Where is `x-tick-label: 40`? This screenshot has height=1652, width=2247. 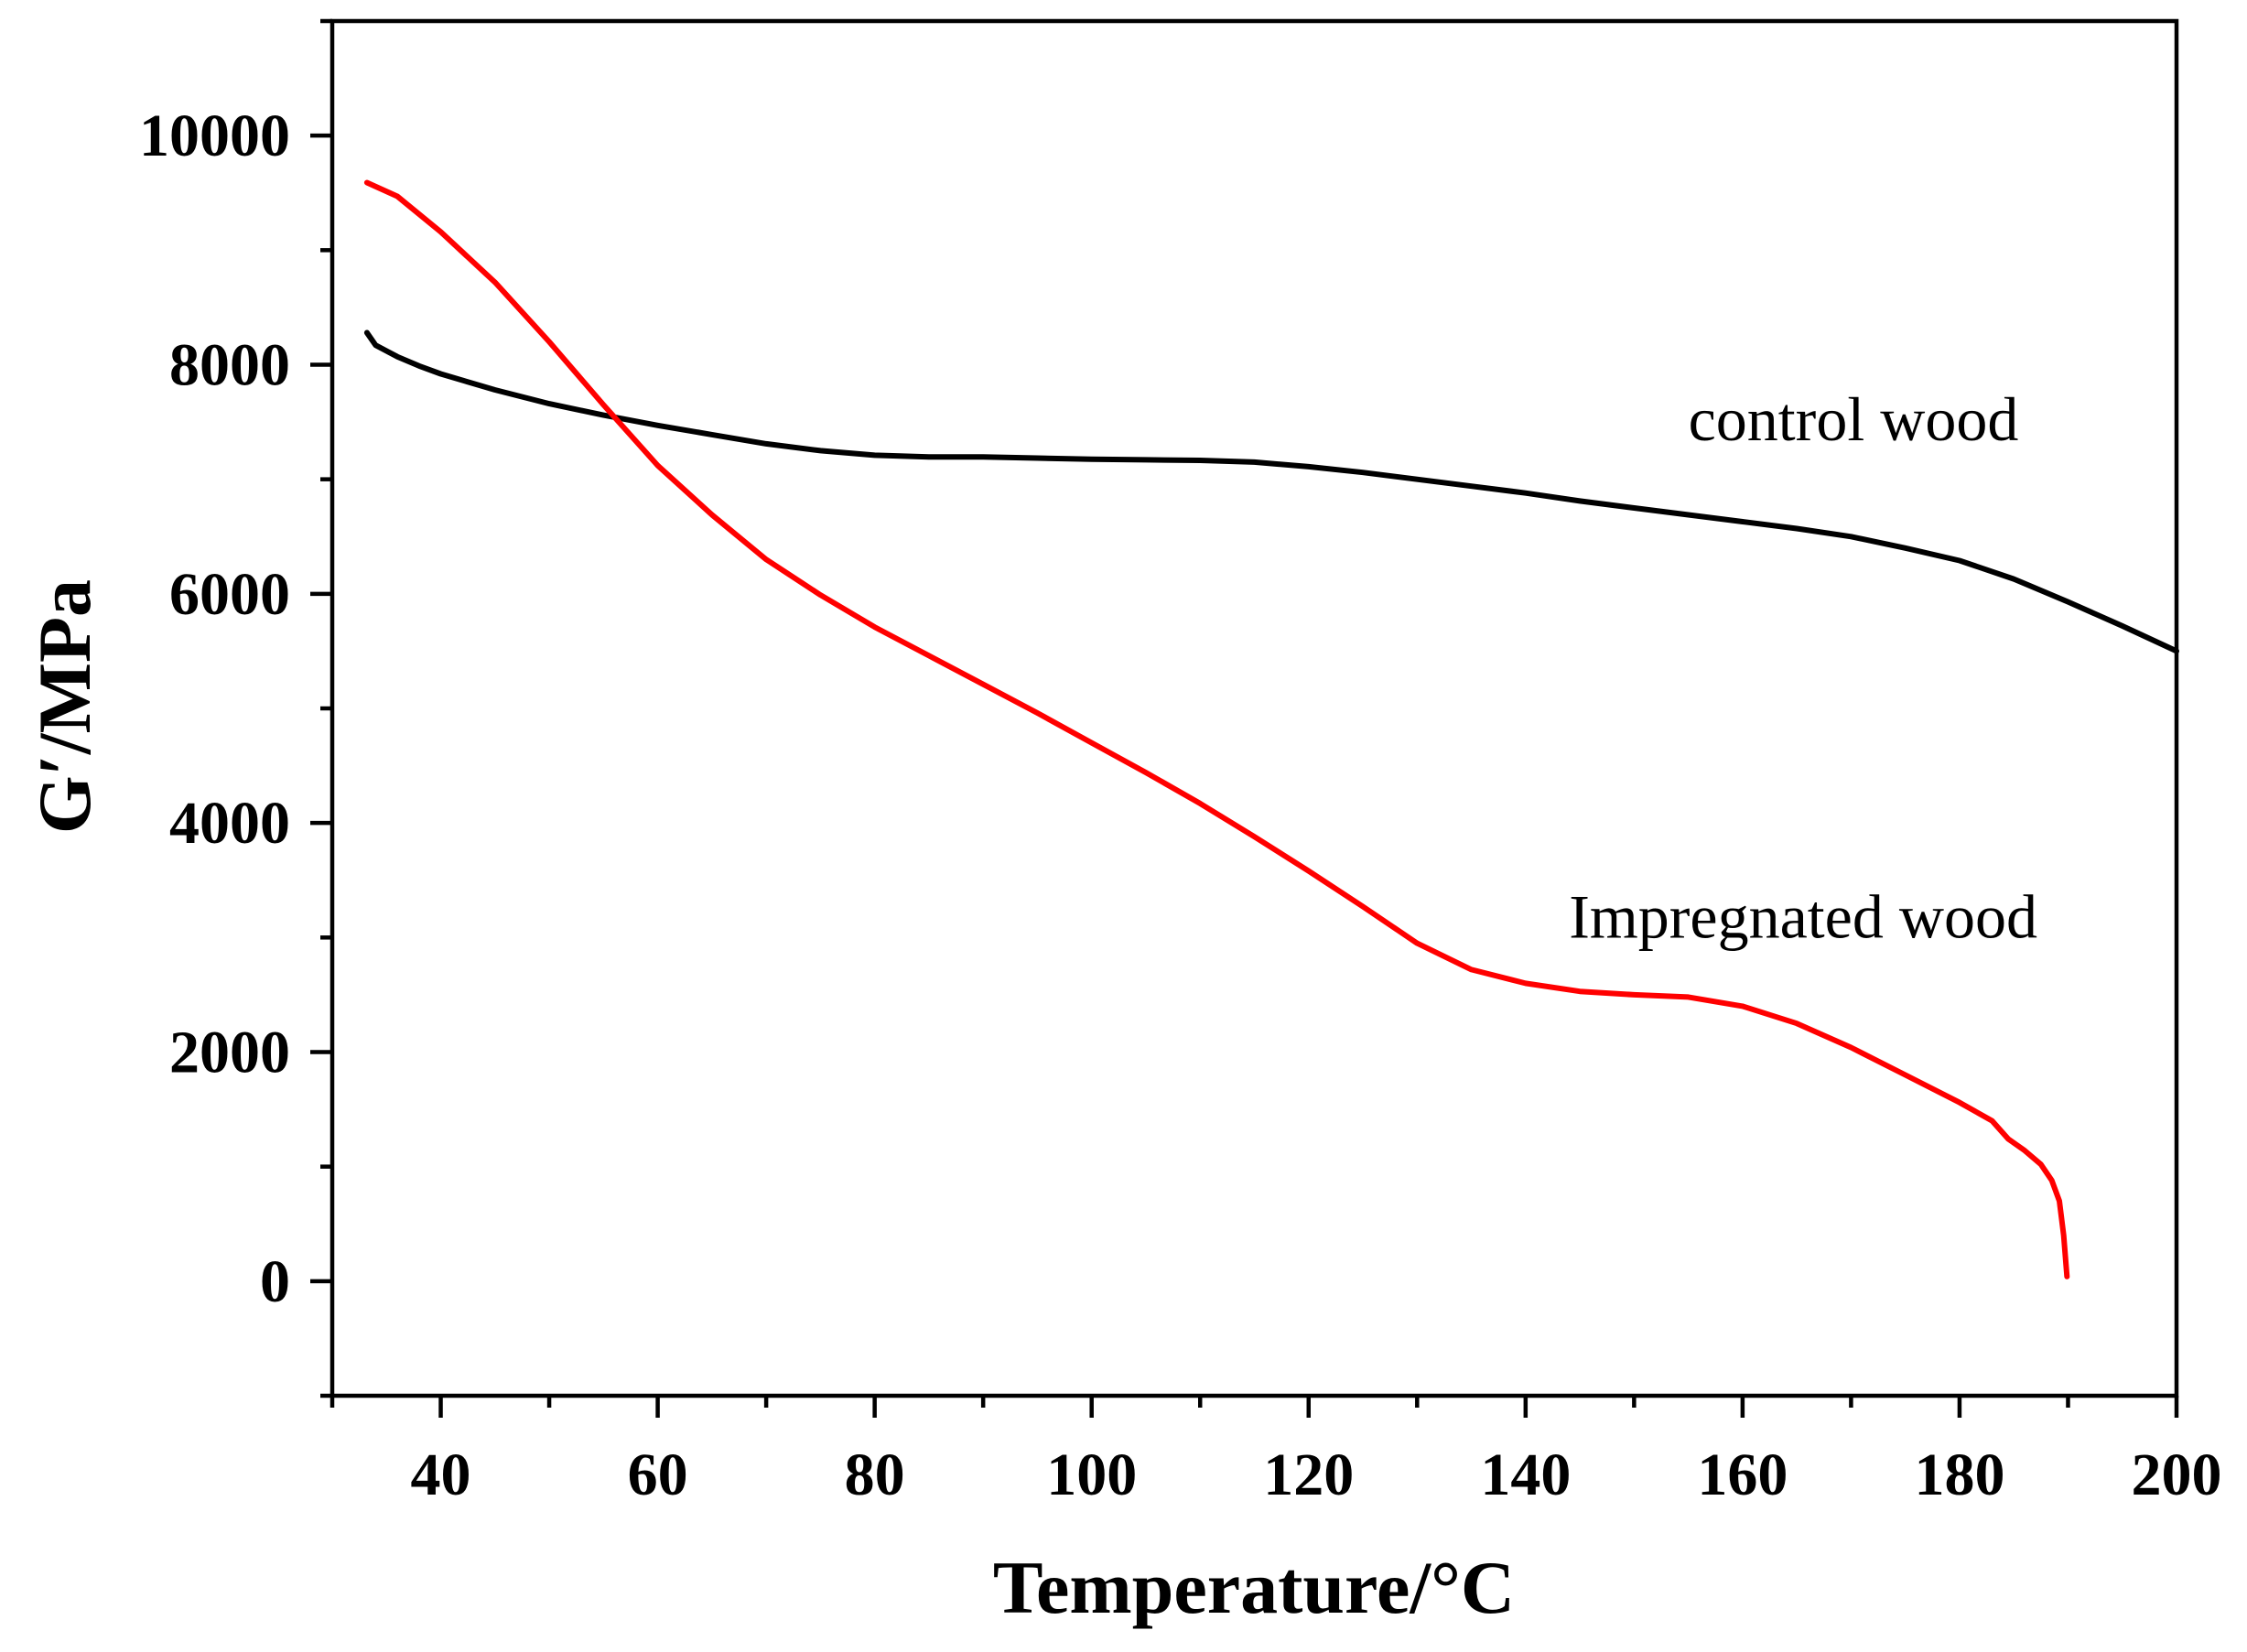 x-tick-label: 40 is located at coordinates (441, 1474).